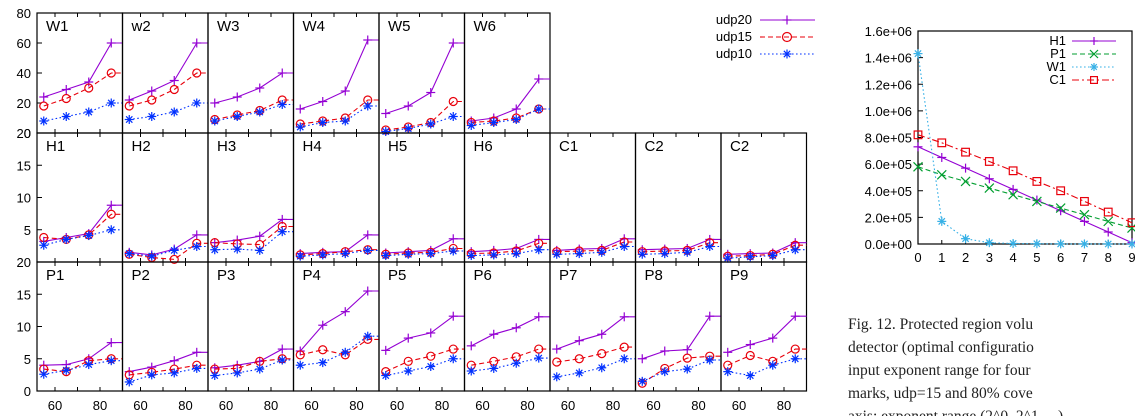 The image size is (1135, 416). I want to click on panel-label: P5, so click(397, 275).